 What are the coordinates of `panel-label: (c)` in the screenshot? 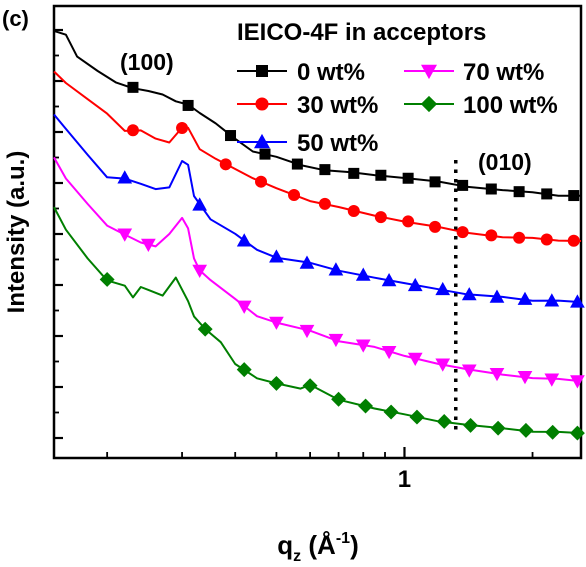 It's located at (15, 18).